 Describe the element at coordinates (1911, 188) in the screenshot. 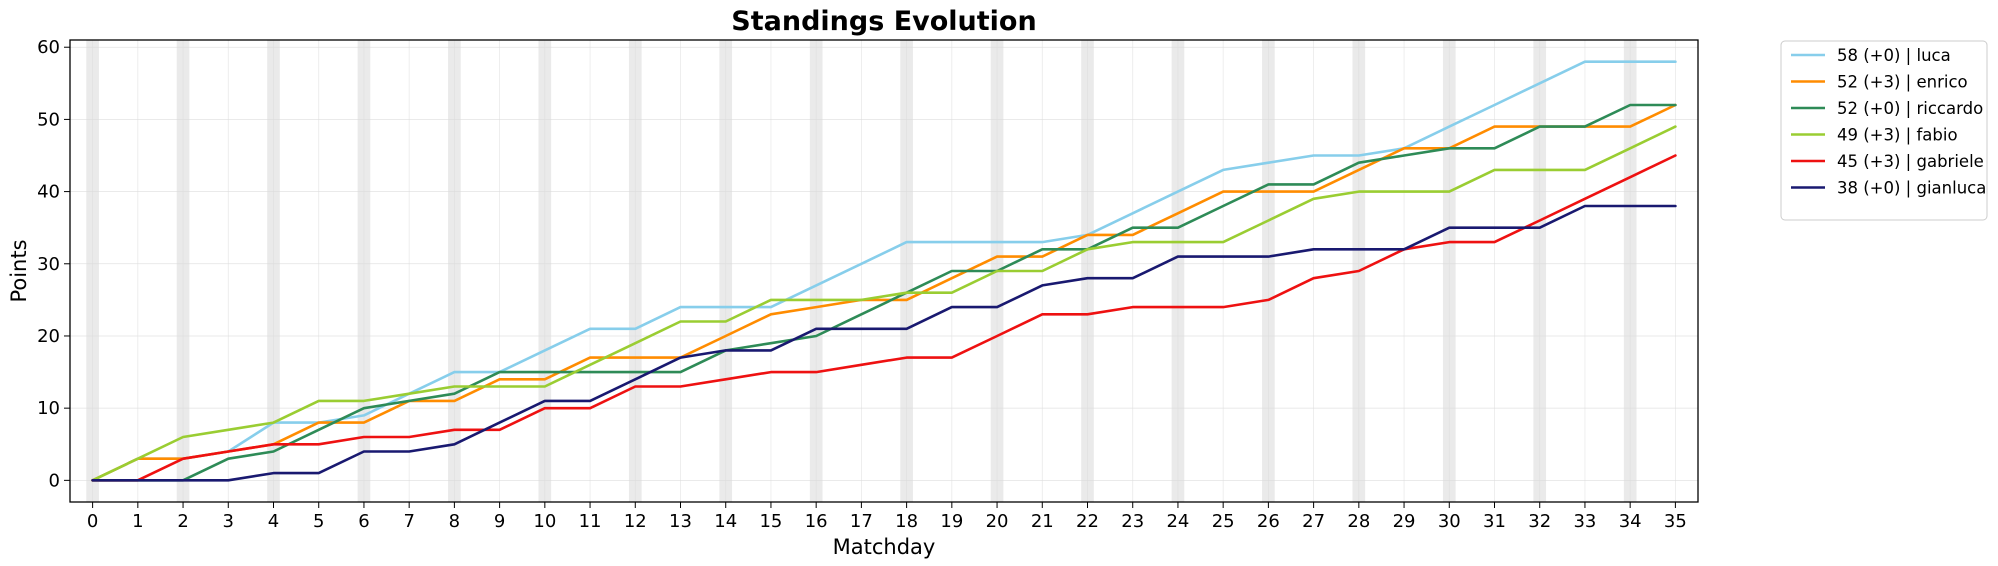

I see `legend-entry-5: 38 (+0) | gianluca` at that location.